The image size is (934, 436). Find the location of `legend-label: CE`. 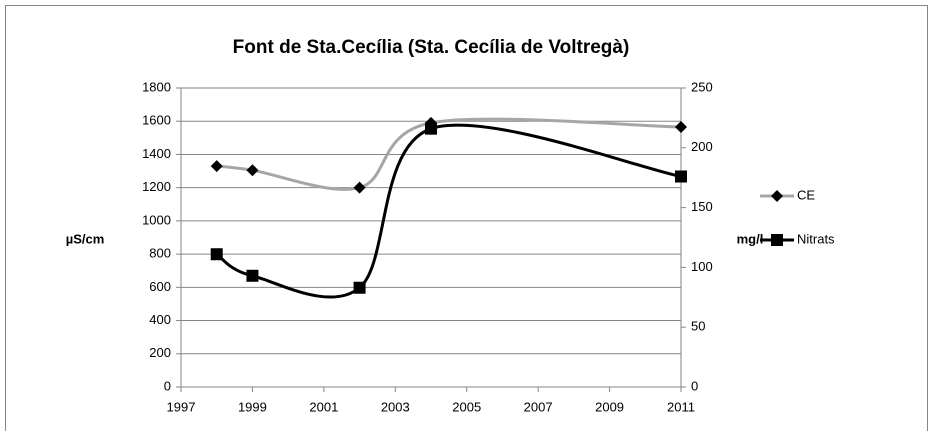

legend-label: CE is located at coordinates (806, 194).